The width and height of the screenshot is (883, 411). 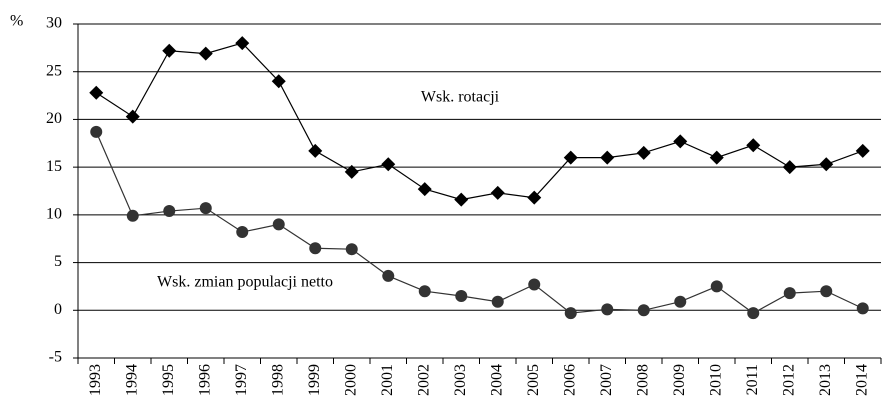 What do you see at coordinates (715, 380) in the screenshot?
I see `x-tick-label: 2010` at bounding box center [715, 380].